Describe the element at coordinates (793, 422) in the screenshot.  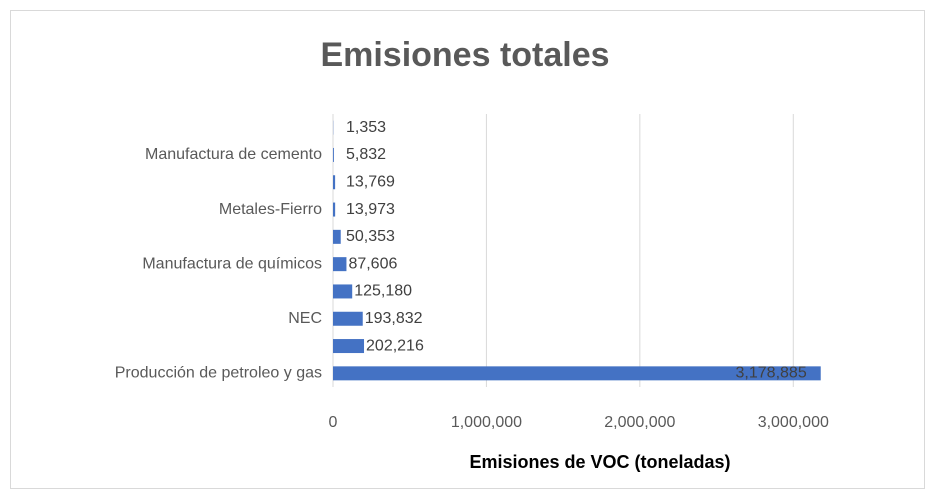
I see `x-tick-label: 3,000,000` at that location.